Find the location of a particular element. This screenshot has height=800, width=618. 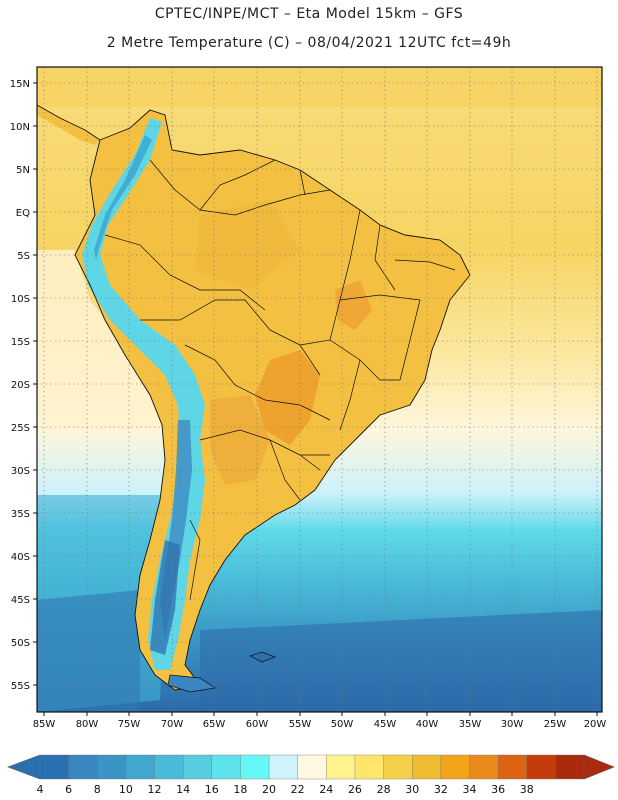

south-atlantic-coldest is located at coordinates (401, 661).